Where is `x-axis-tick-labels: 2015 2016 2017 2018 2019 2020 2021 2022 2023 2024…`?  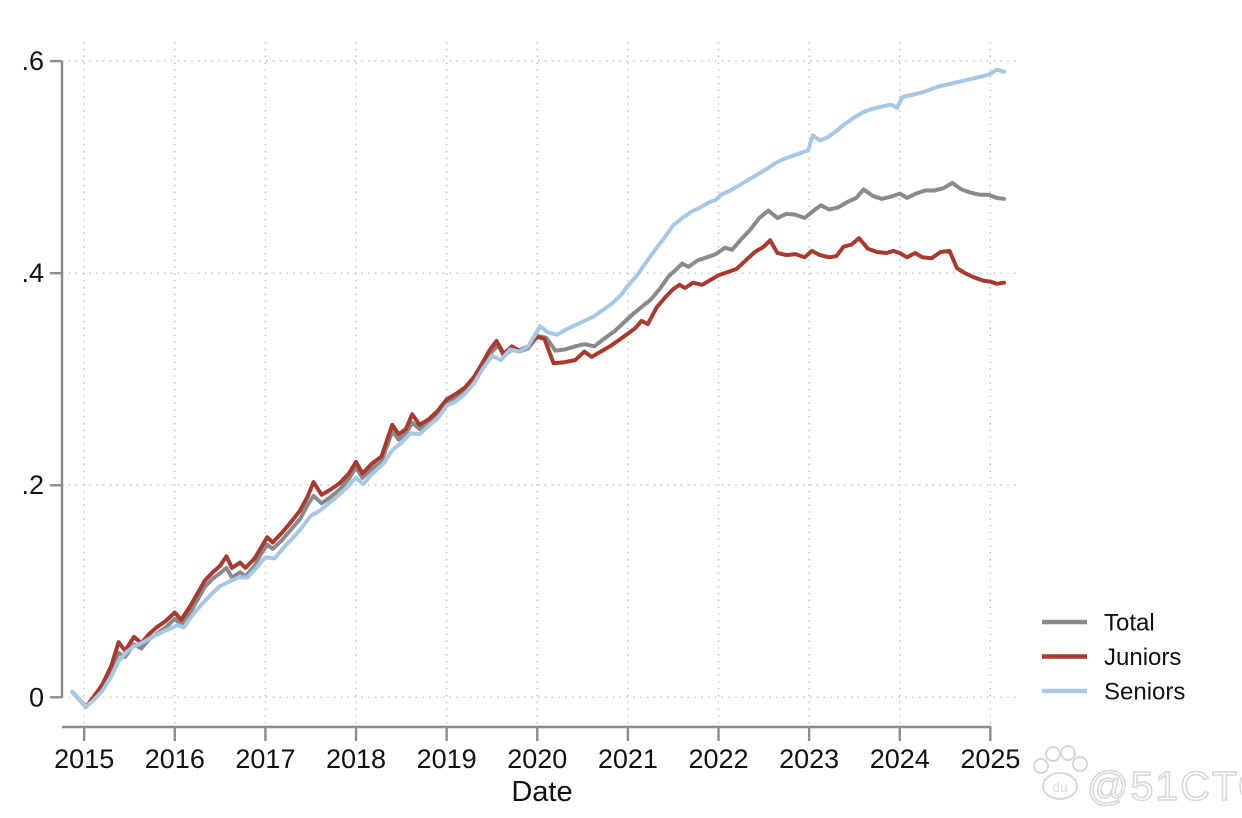 x-axis-tick-labels: 2015 2016 2017 2018 2019 2020 2021 2022 2023 2024… is located at coordinates (537, 759).